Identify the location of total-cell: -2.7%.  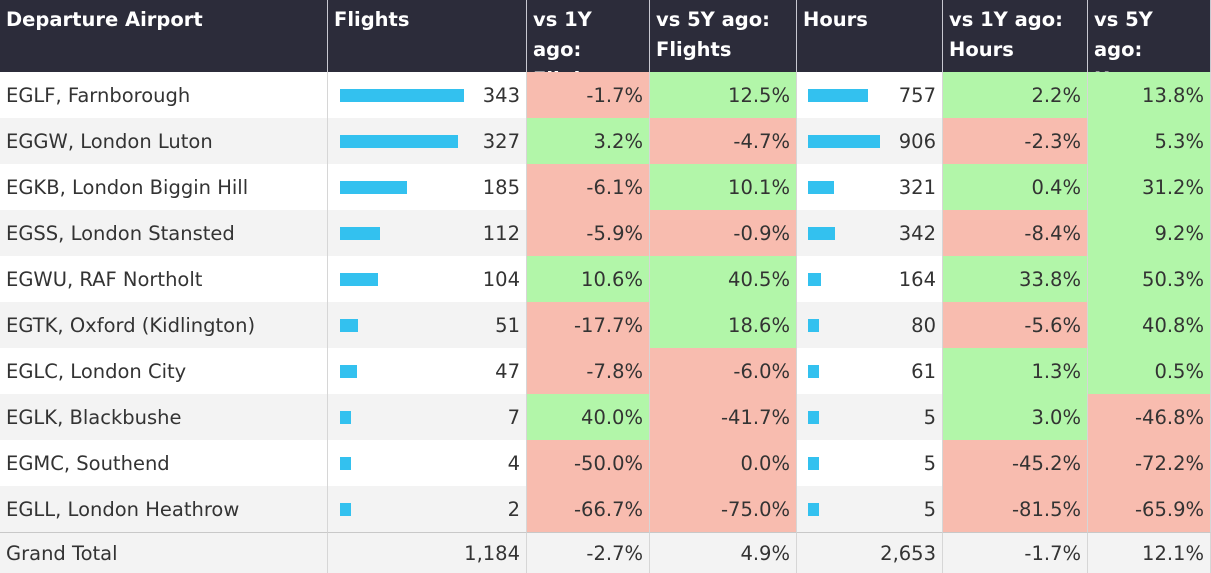
(588, 552).